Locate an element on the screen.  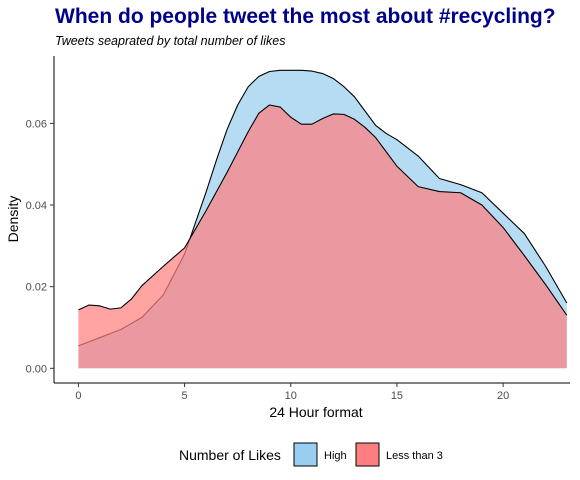
y-tick-label: 0.00 is located at coordinates (36, 369).